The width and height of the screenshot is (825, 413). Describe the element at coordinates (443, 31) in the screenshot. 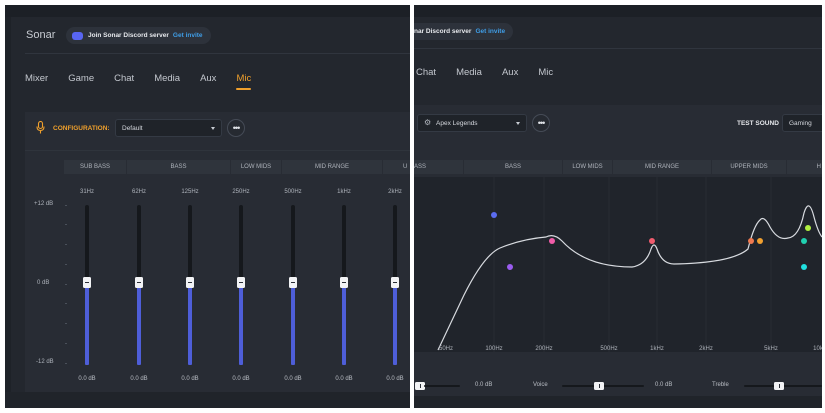

I see `discord-banner-text: nar Discord server` at that location.